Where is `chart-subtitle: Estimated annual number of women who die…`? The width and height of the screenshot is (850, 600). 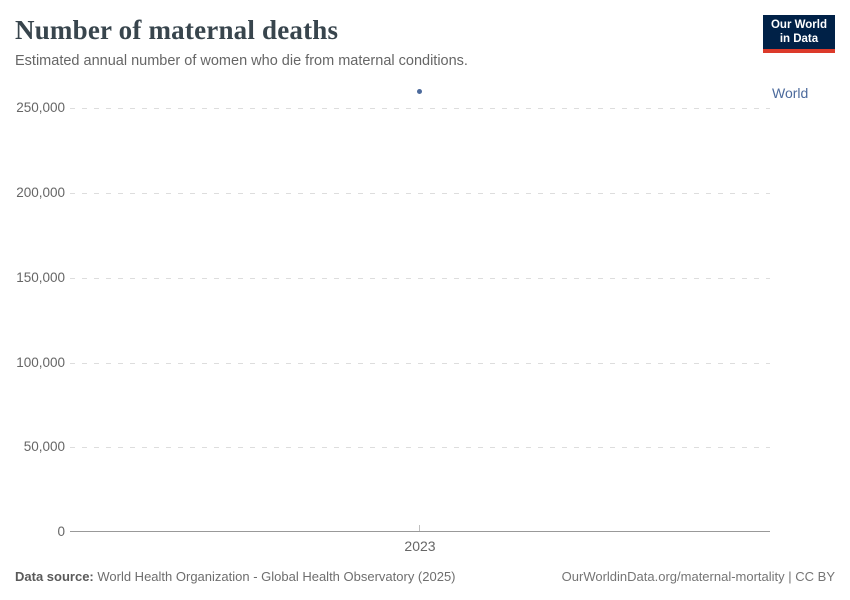 chart-subtitle: Estimated annual number of women who die… is located at coordinates (241, 61).